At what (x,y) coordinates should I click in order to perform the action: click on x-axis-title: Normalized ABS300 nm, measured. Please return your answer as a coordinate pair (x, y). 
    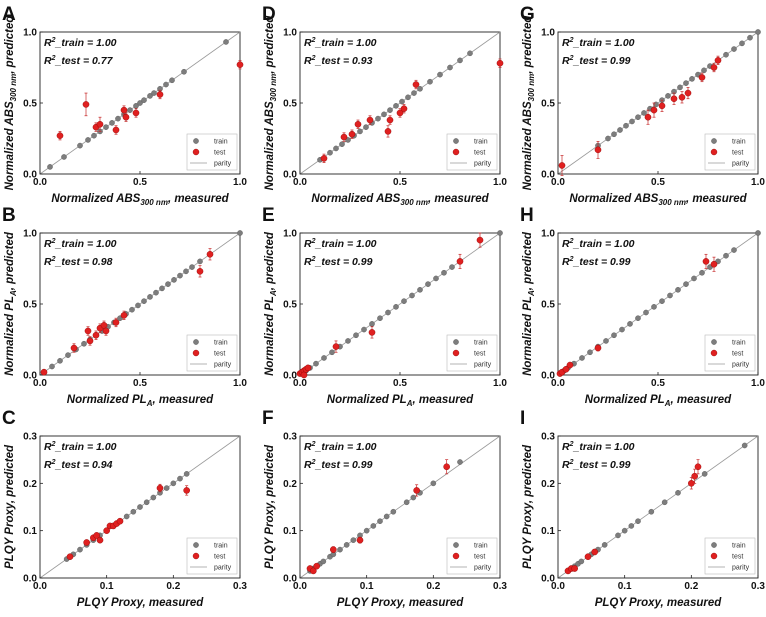
    Looking at the image, I should click on (400, 200).